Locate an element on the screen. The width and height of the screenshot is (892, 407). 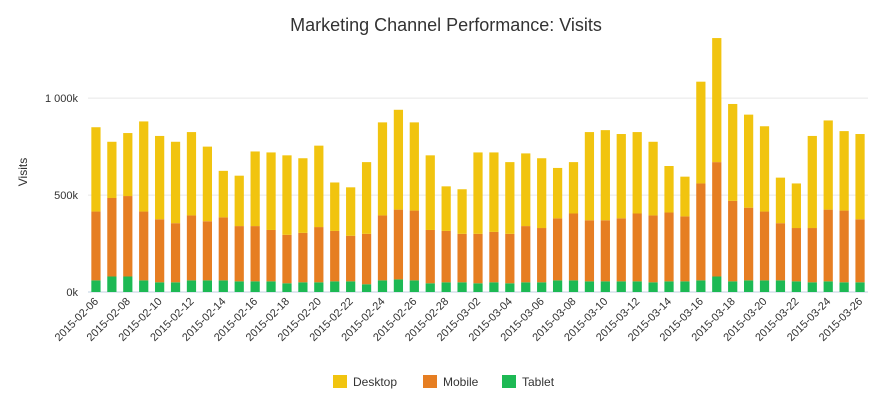
y-tick-label: 0k is located at coordinates (72, 293).